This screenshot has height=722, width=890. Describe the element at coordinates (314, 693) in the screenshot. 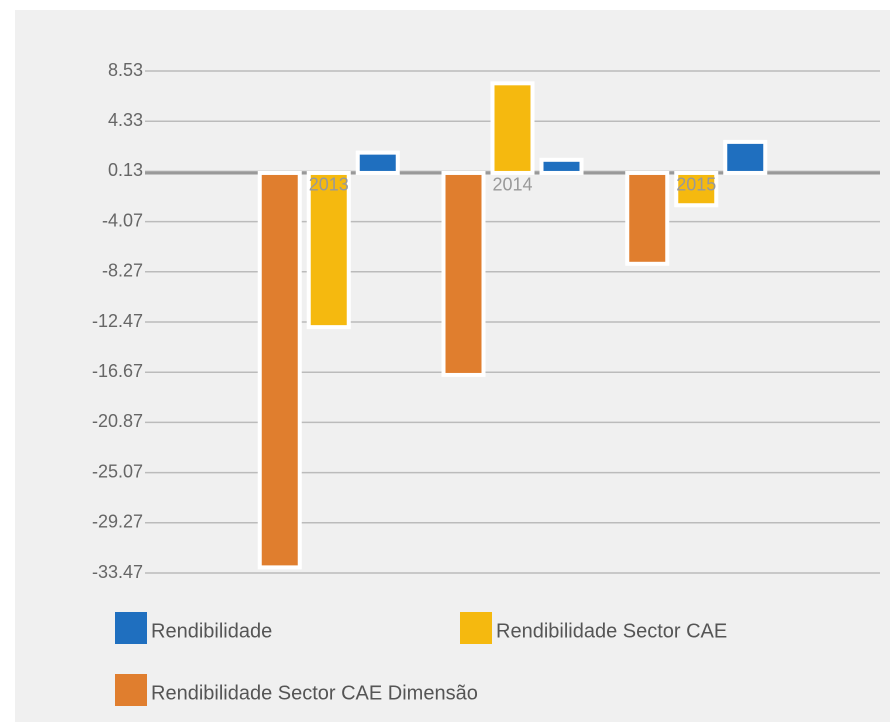

I see `legend-label: Rendibilidade Sector CAE Dimensão` at that location.